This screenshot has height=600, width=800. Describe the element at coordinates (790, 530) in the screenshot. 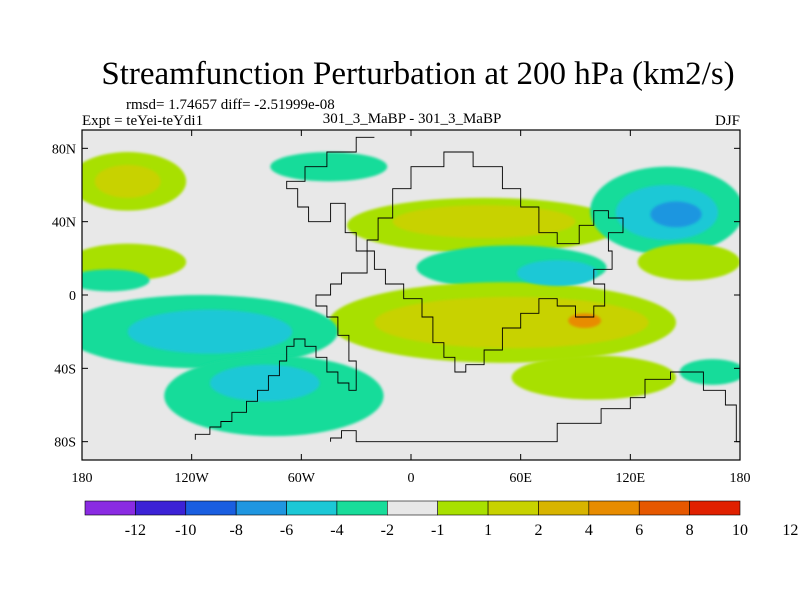

I see `colorbar-label: 12` at that location.